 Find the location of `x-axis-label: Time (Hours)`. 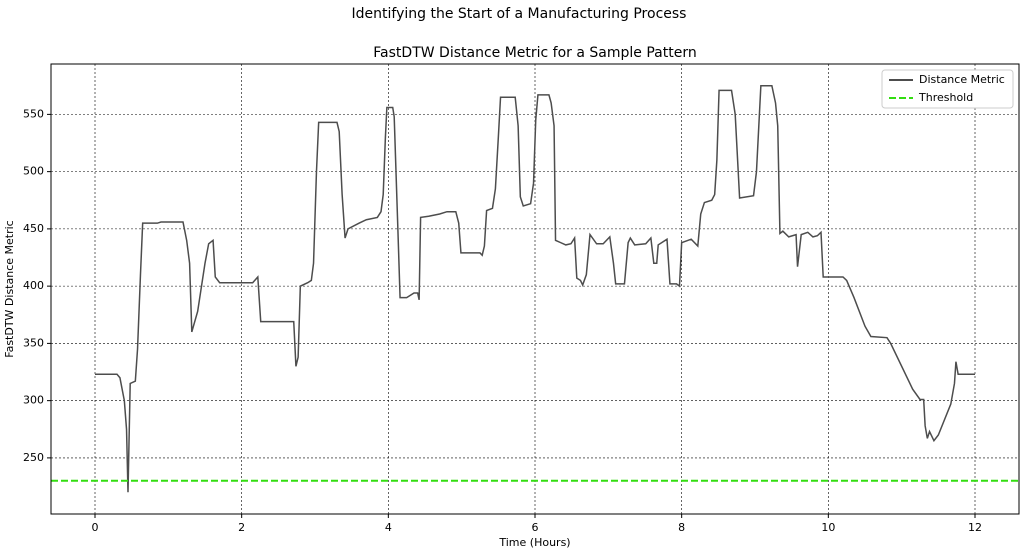

x-axis-label: Time (Hours) is located at coordinates (534, 542).